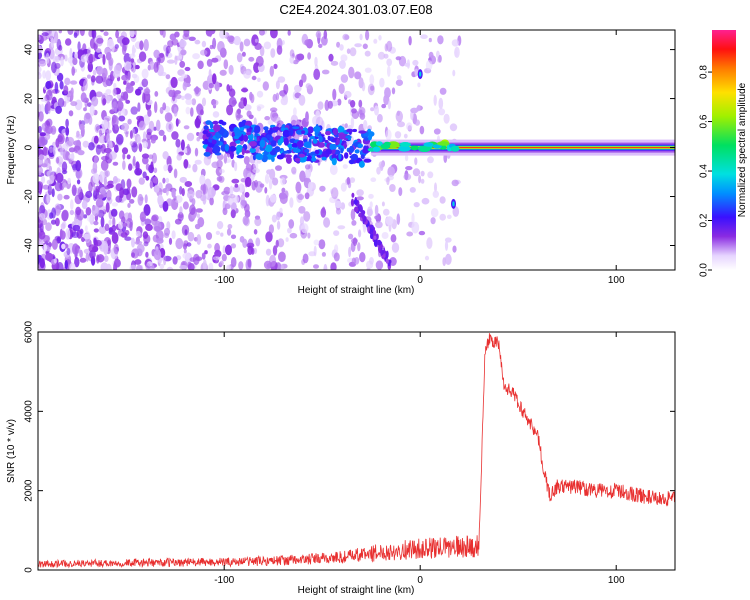 The image size is (750, 600). Describe the element at coordinates (29, 50) in the screenshot. I see `spectrogram-y-tick-label: 40` at that location.